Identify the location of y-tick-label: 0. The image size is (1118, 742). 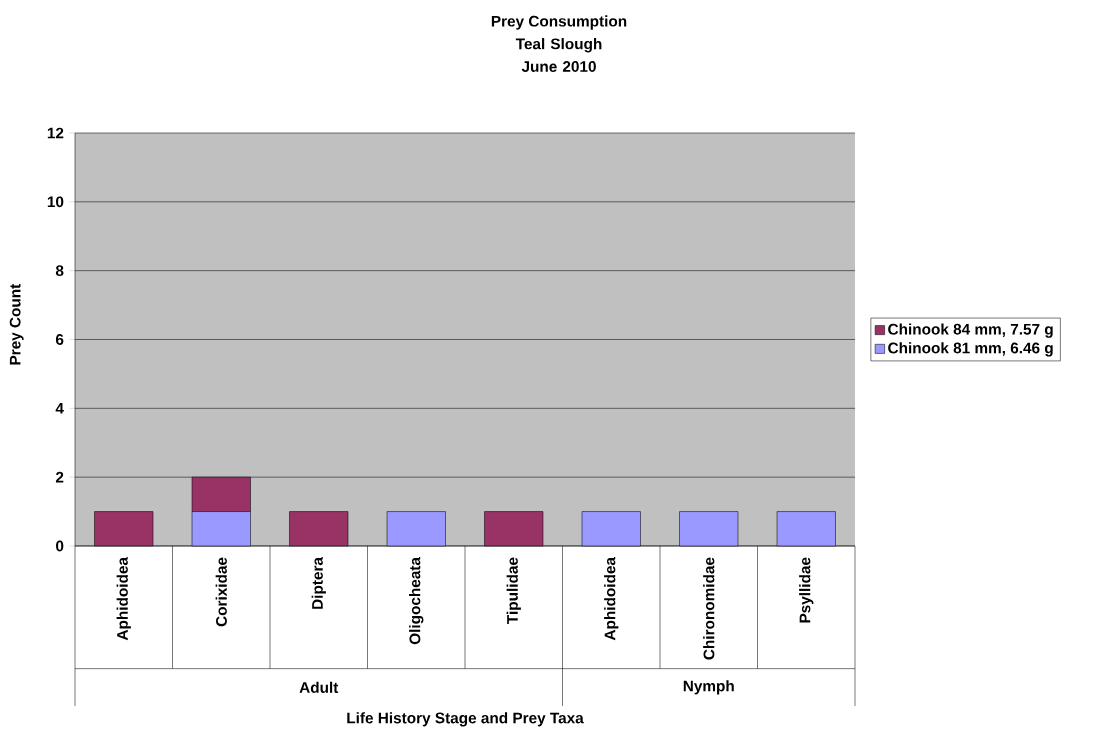
(60, 546).